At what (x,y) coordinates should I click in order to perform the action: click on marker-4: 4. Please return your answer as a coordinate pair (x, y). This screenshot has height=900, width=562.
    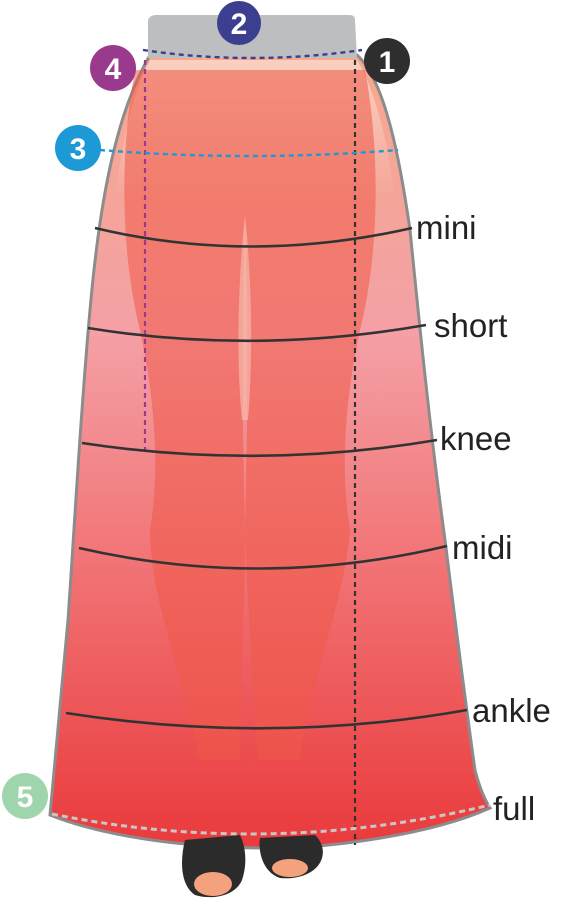
    Looking at the image, I should click on (113, 68).